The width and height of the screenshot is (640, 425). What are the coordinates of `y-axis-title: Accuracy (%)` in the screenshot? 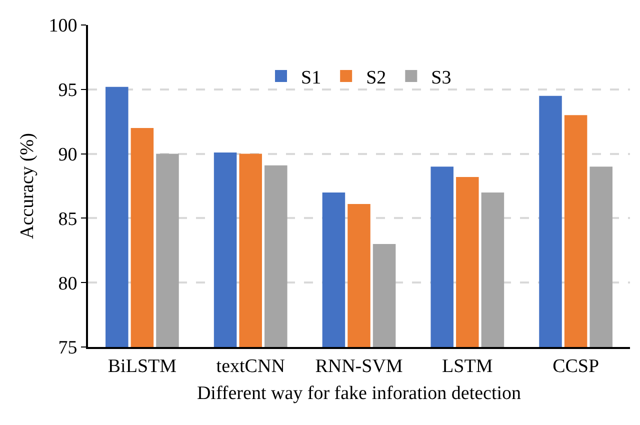 It's located at (27, 186).